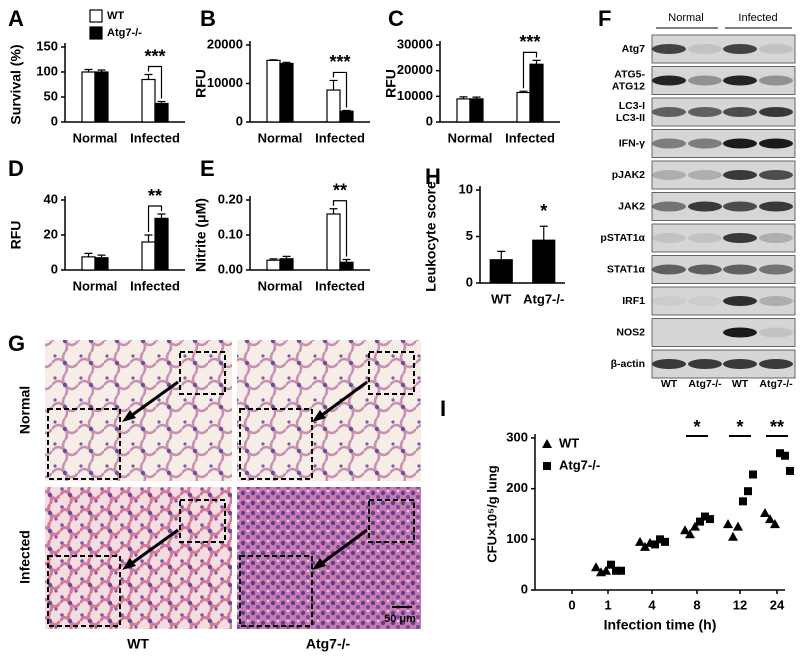 The image size is (800, 658). I want to click on panel-label: F, so click(604, 18).